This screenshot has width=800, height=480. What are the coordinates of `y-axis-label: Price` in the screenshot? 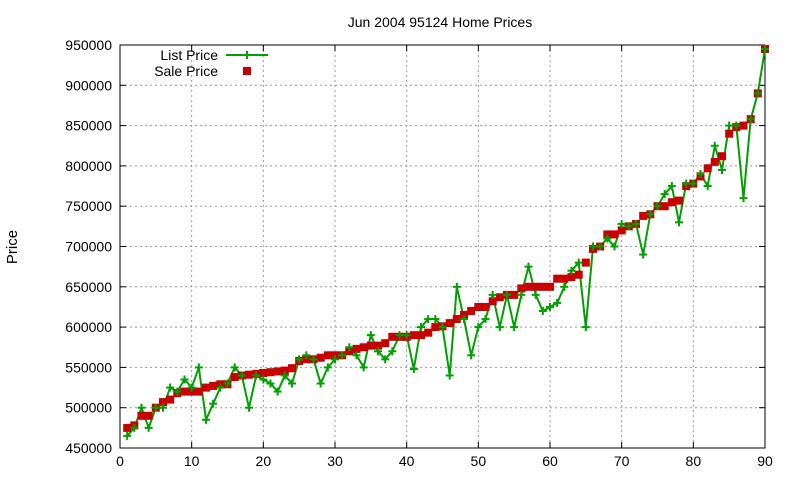 It's located at (12, 247).